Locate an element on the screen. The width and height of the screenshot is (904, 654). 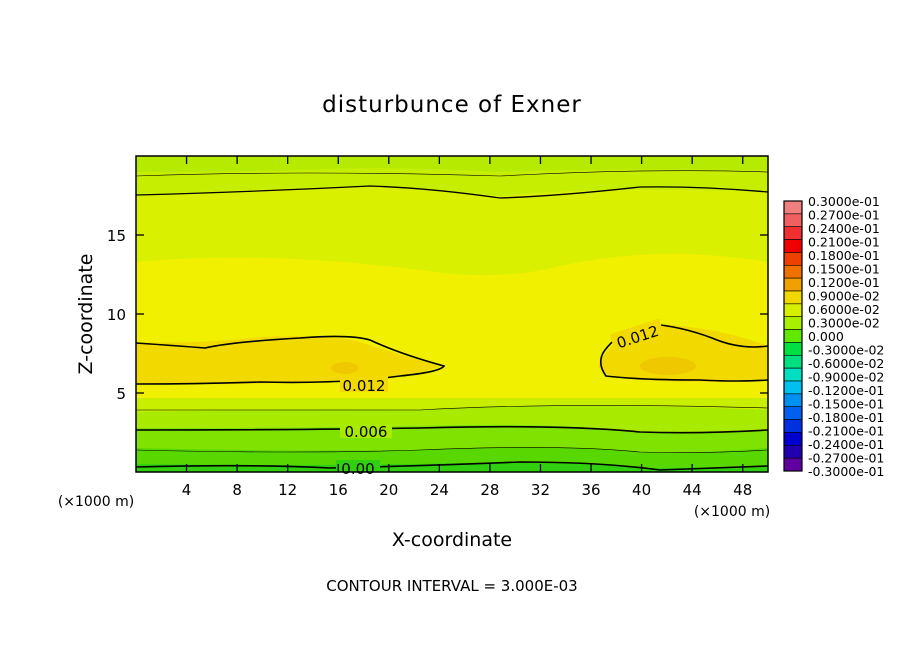
x-tick-label: 36 is located at coordinates (590, 490).